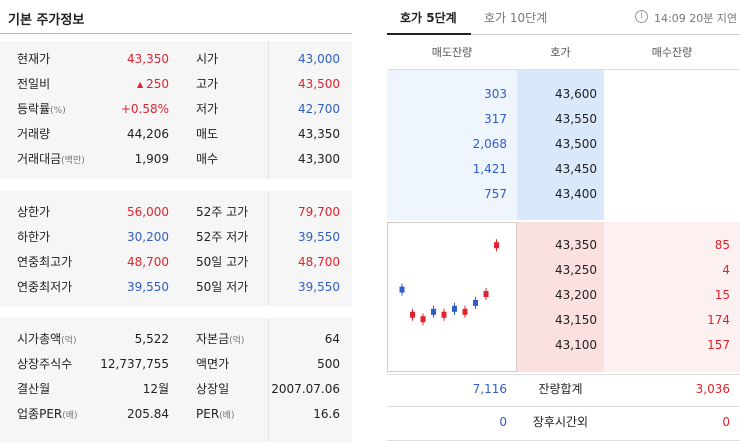 The image size is (740, 445). What do you see at coordinates (319, 262) in the screenshot?
I see `info-value-secondary: 48,700` at bounding box center [319, 262].